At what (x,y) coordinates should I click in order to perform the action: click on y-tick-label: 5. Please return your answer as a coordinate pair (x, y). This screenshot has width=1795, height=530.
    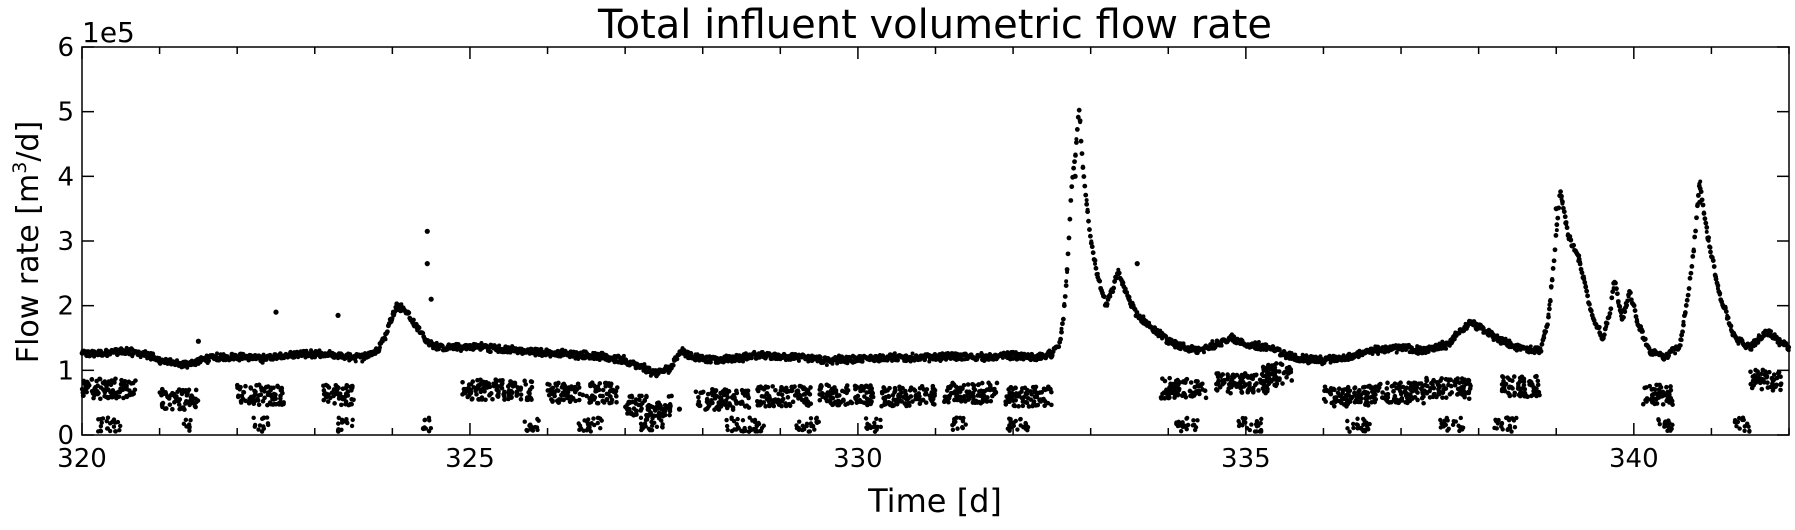
    Looking at the image, I should click on (65, 113).